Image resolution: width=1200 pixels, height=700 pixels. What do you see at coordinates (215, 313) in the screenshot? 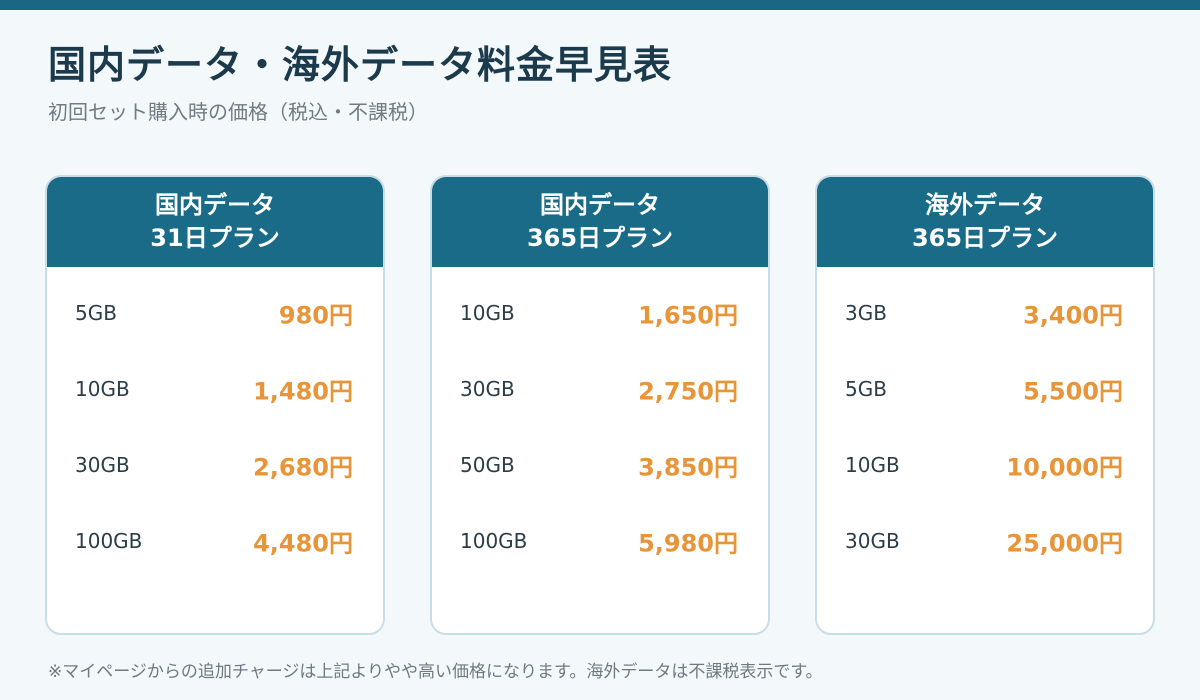
I see `price-row: 5GB 980円` at bounding box center [215, 313].